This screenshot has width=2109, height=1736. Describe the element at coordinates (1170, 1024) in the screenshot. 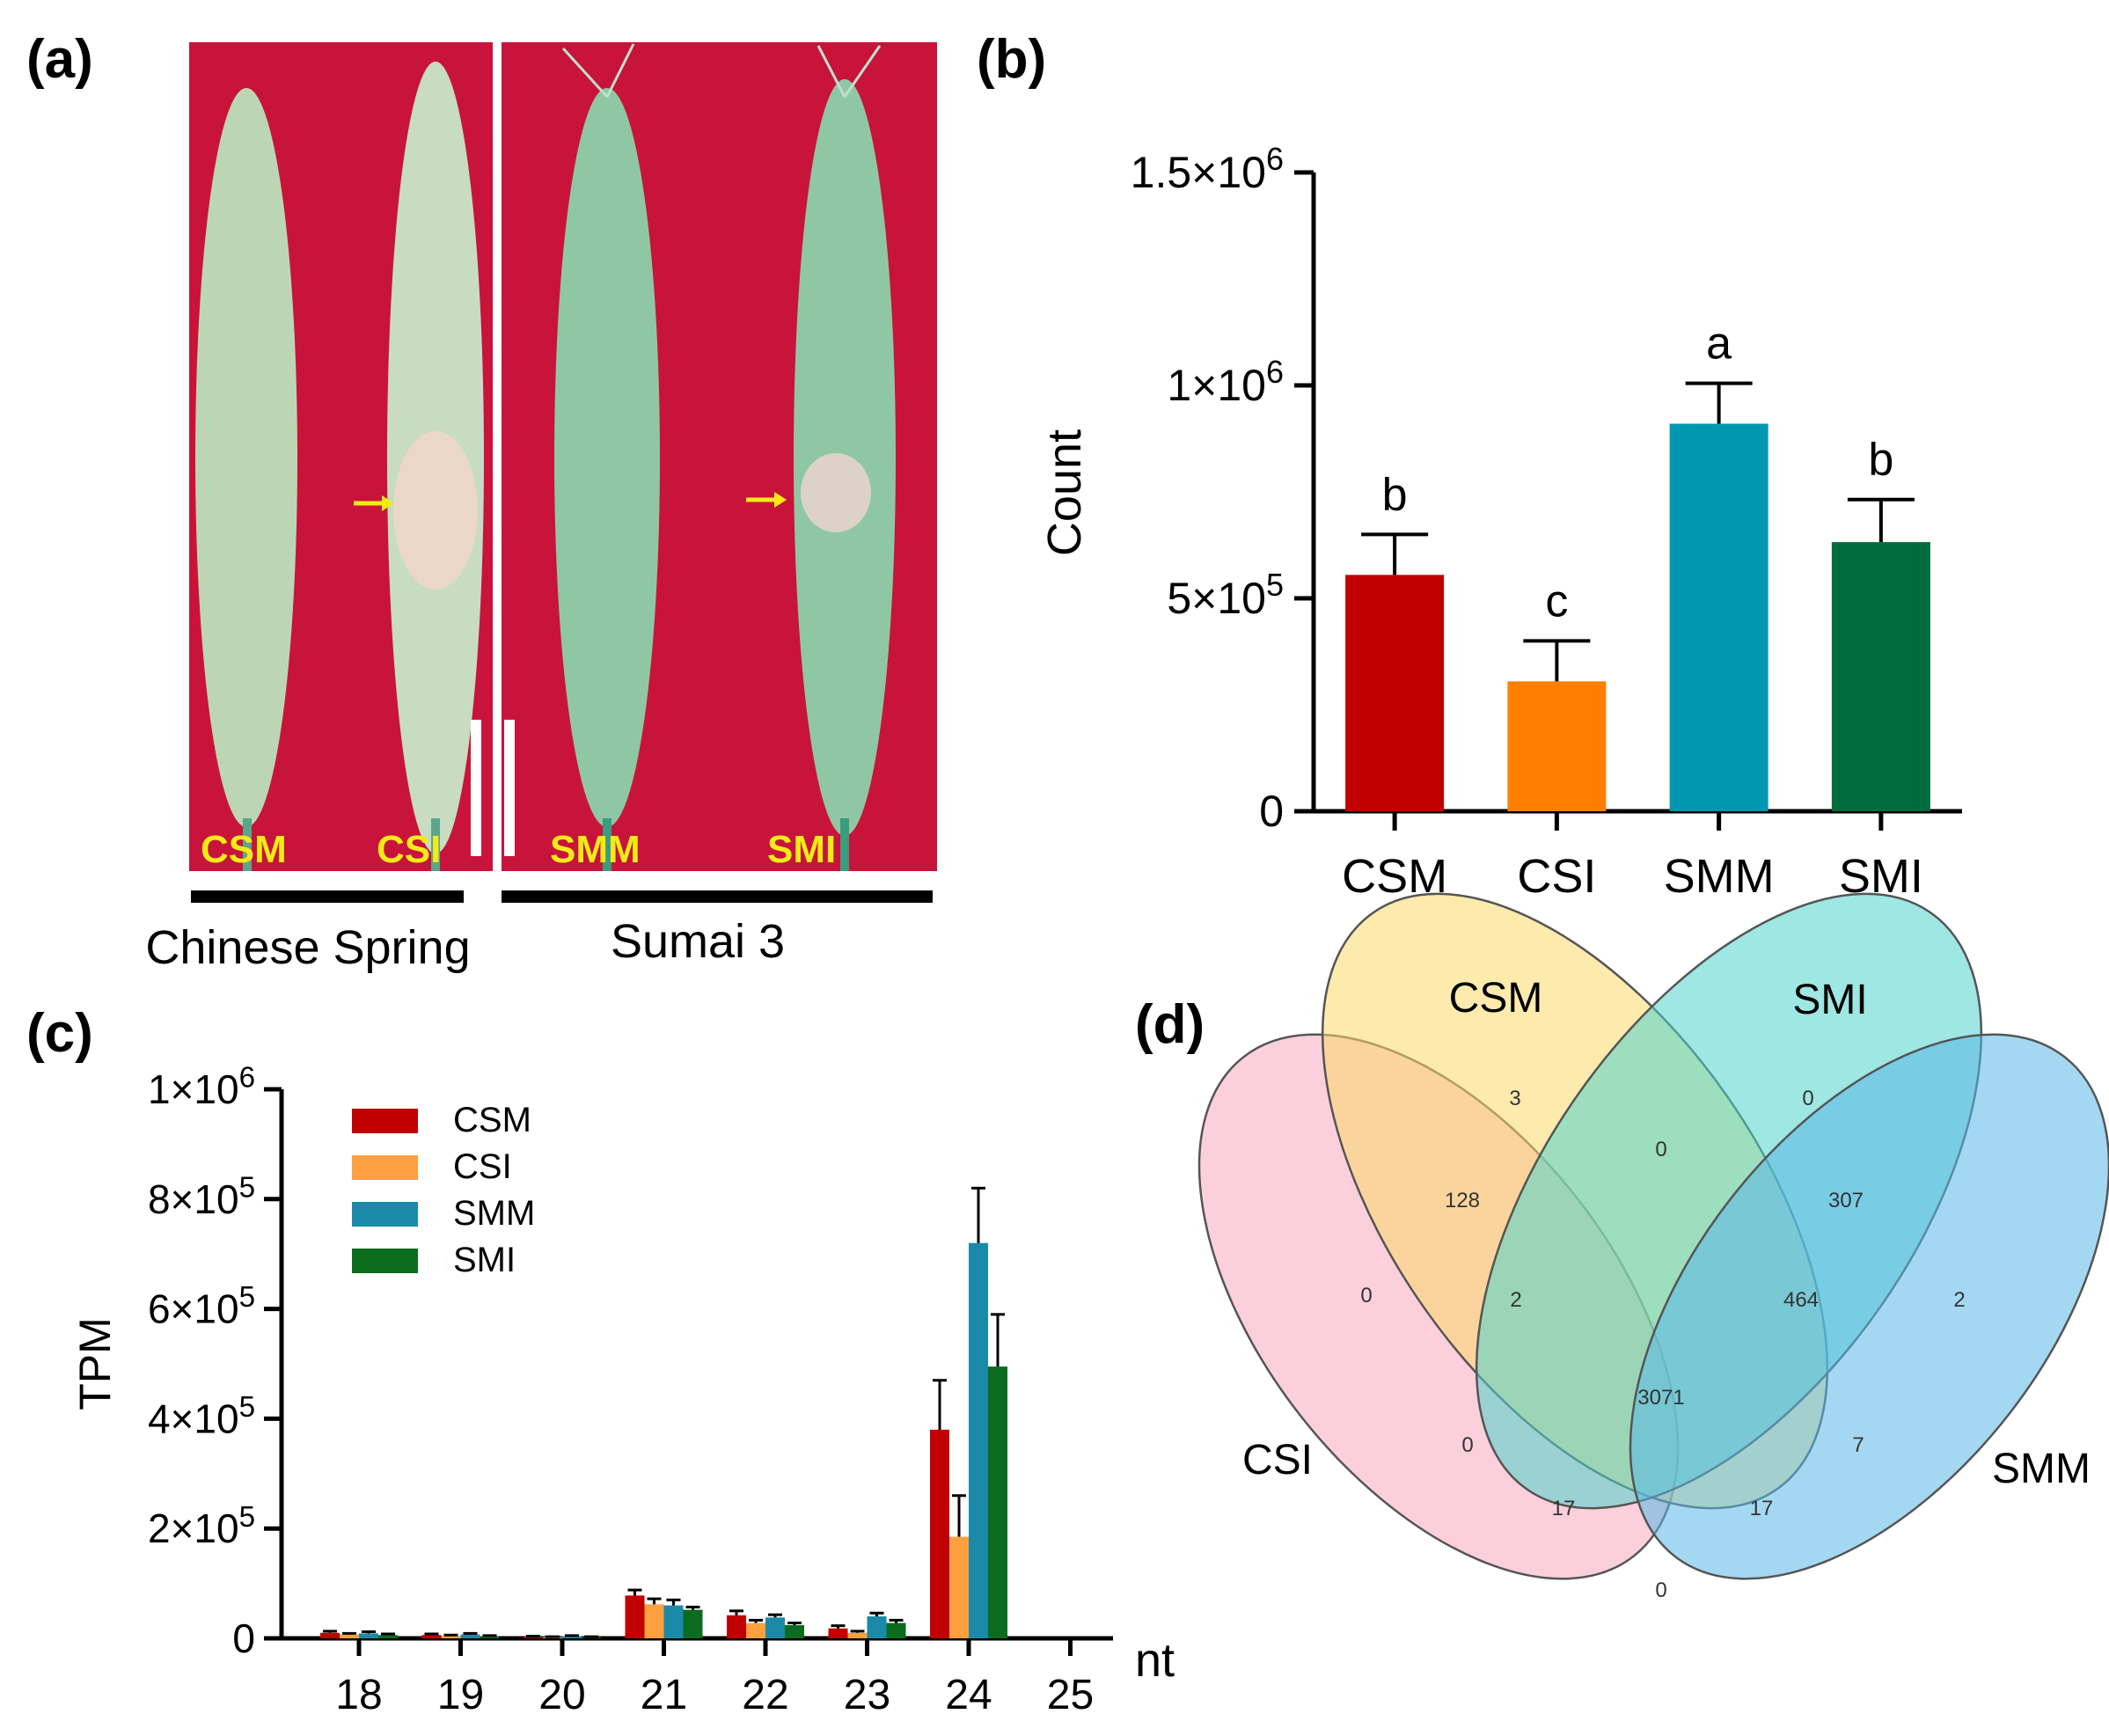

I see `panel-label-d: (d)` at that location.